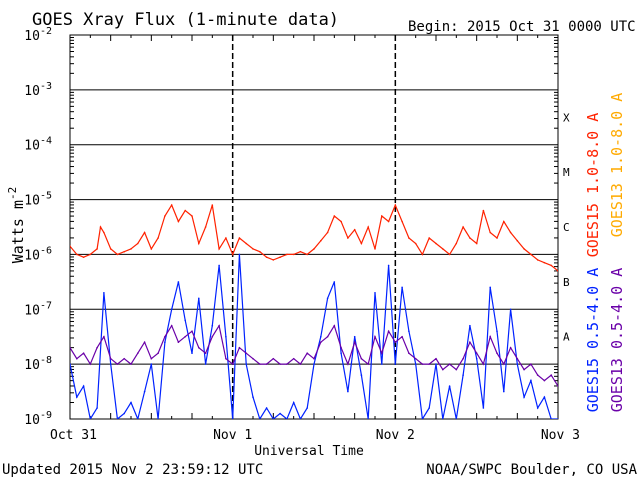 The height and width of the screenshot is (480, 640). What do you see at coordinates (38, 419) in the screenshot?
I see `y-tick-label: 10⁻⁹` at bounding box center [38, 419].